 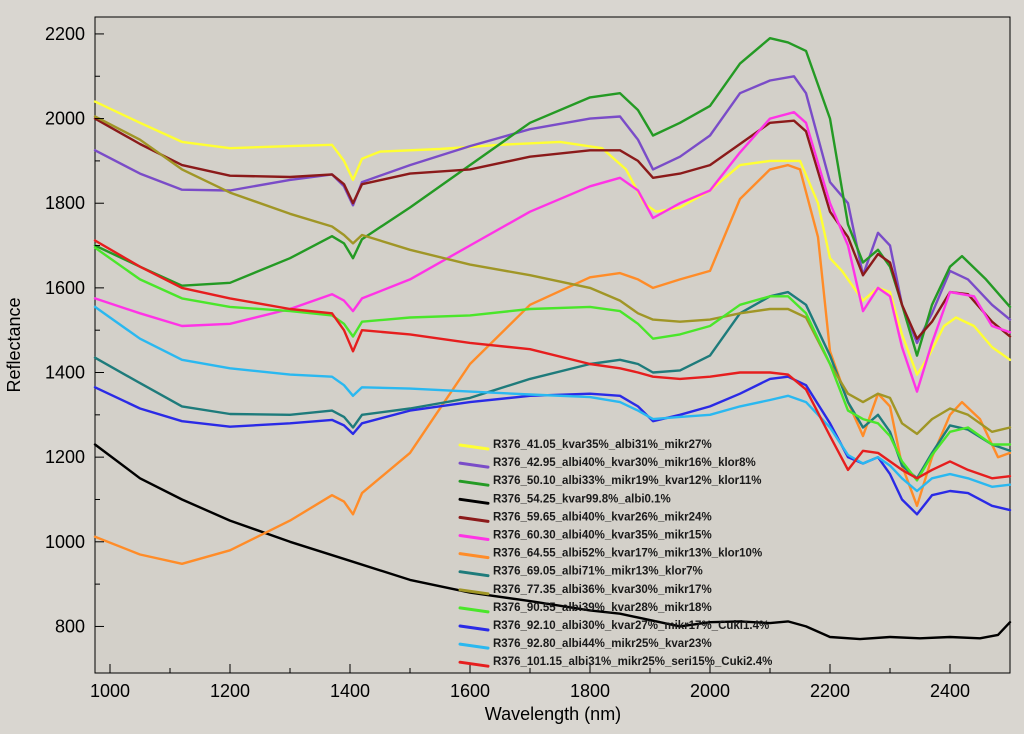 I want to click on y-tick-label-1000: 1000, so click(x=65, y=542).